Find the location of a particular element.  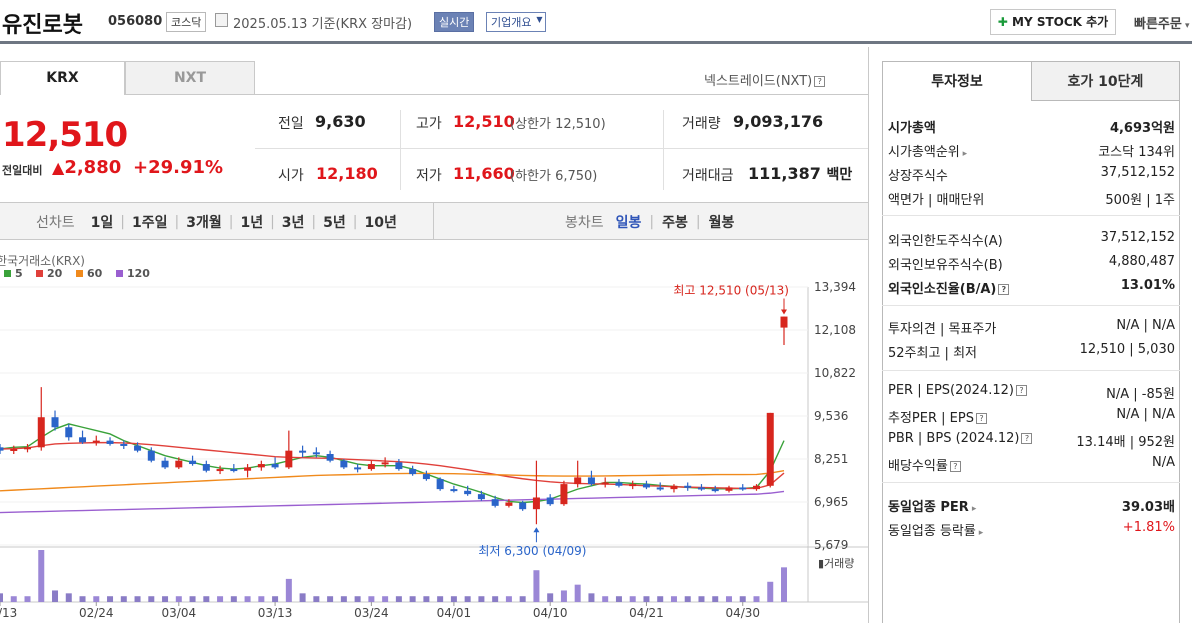

invest-row: 투자의견 | 목표주가 N/A | N/A is located at coordinates (1031, 330).